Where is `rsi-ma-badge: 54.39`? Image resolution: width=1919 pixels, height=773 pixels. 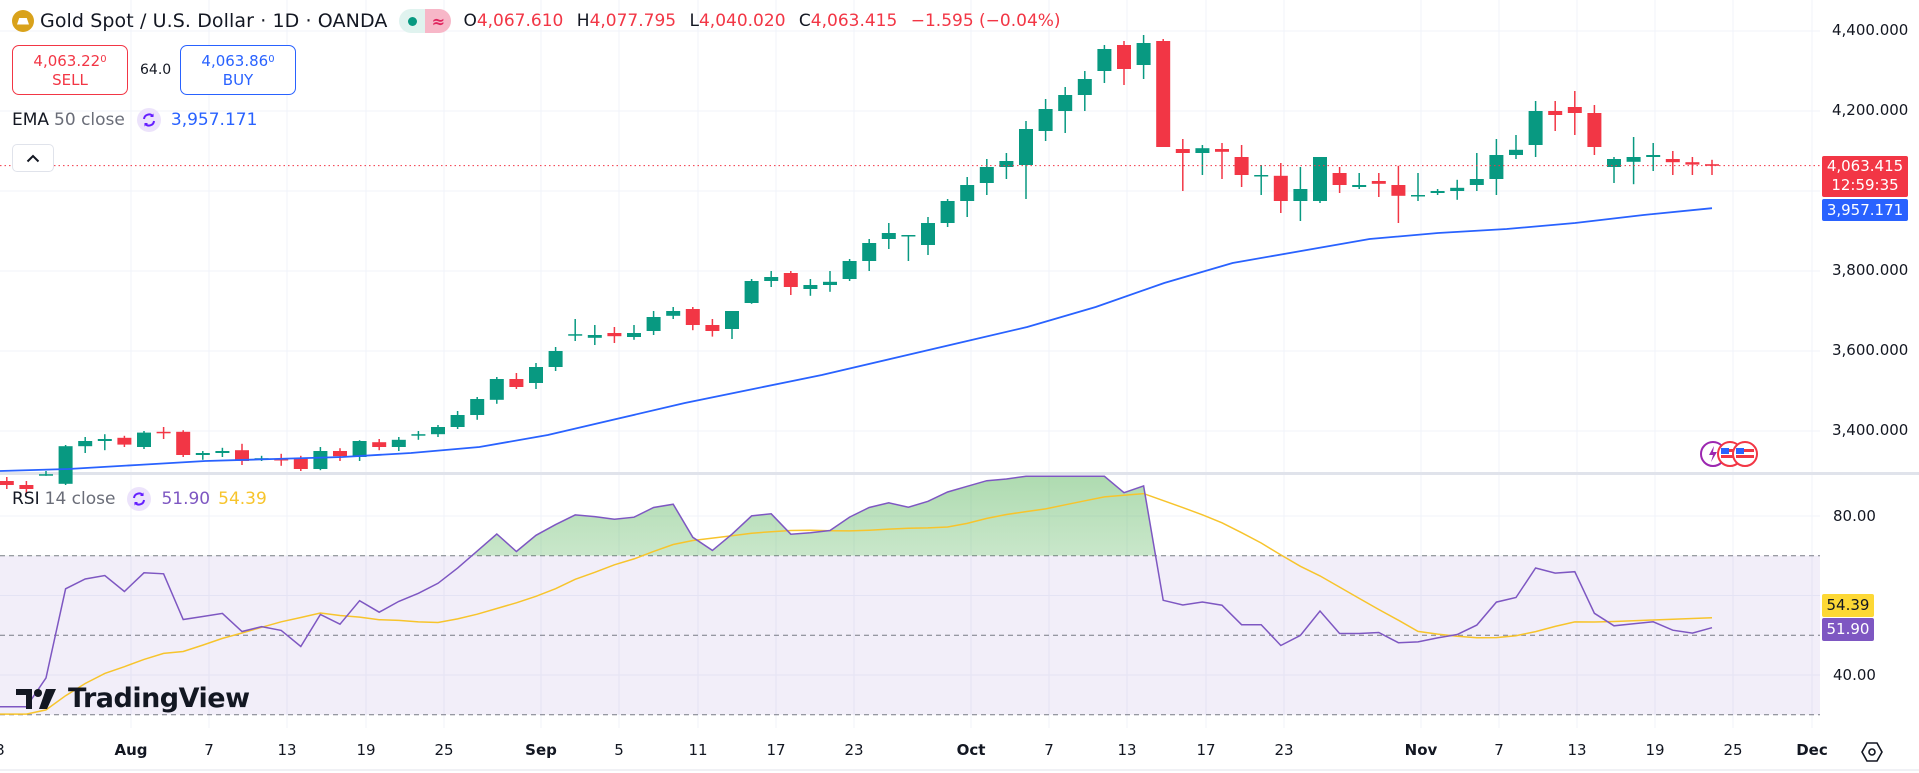
rsi-ma-badge: 54.39 is located at coordinates (1848, 605).